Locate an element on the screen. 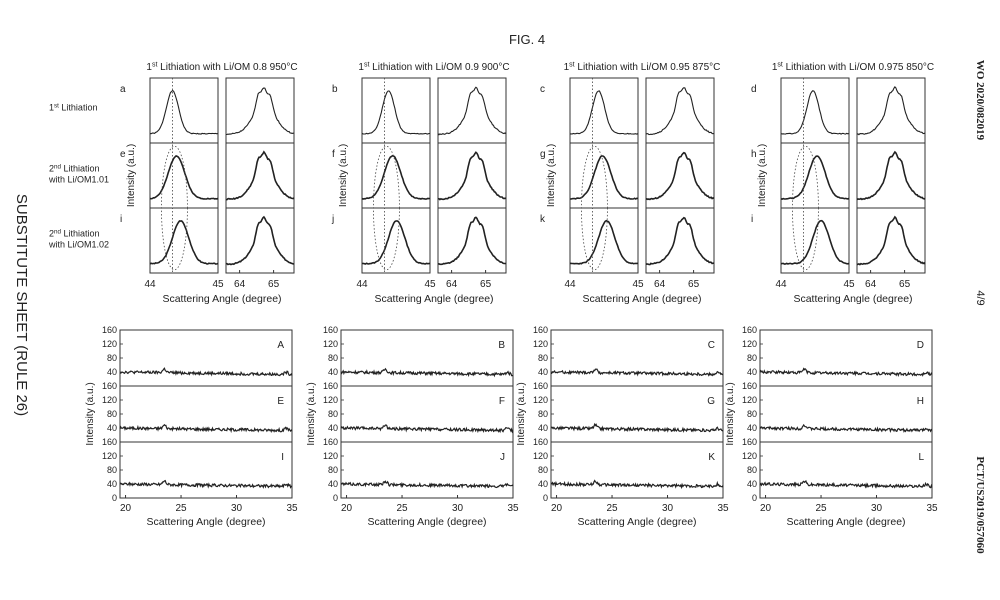 The height and width of the screenshot is (600, 1000). row-label-1: 1st Lithiation is located at coordinates (73, 107).